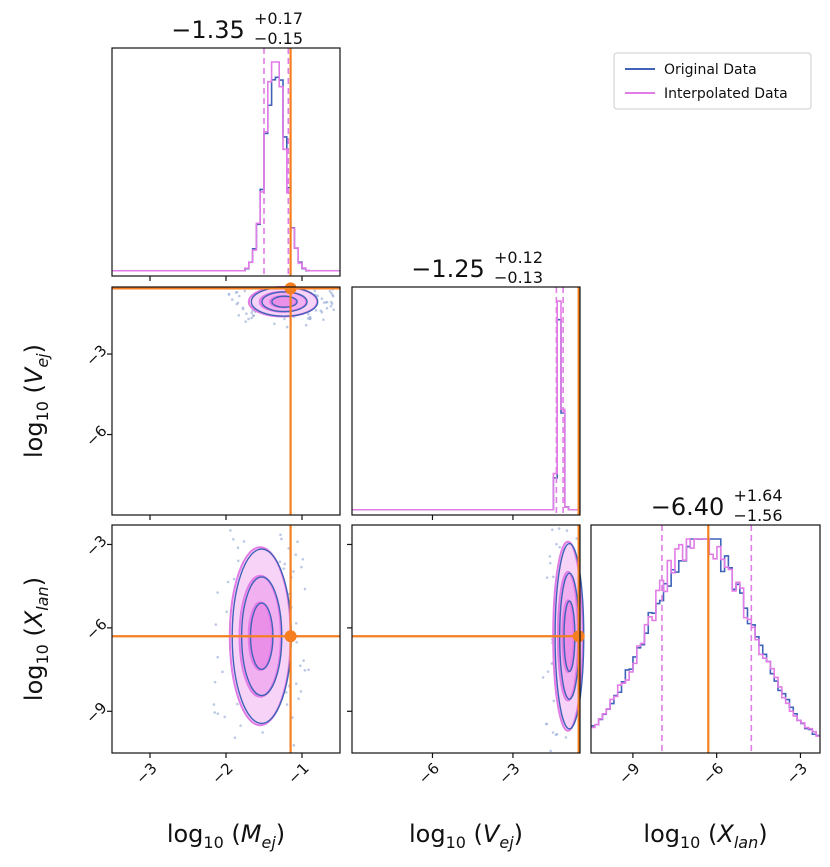 This screenshot has width=830, height=867. I want to click on xlabel-xlan: log10 (Xlan), so click(705, 836).